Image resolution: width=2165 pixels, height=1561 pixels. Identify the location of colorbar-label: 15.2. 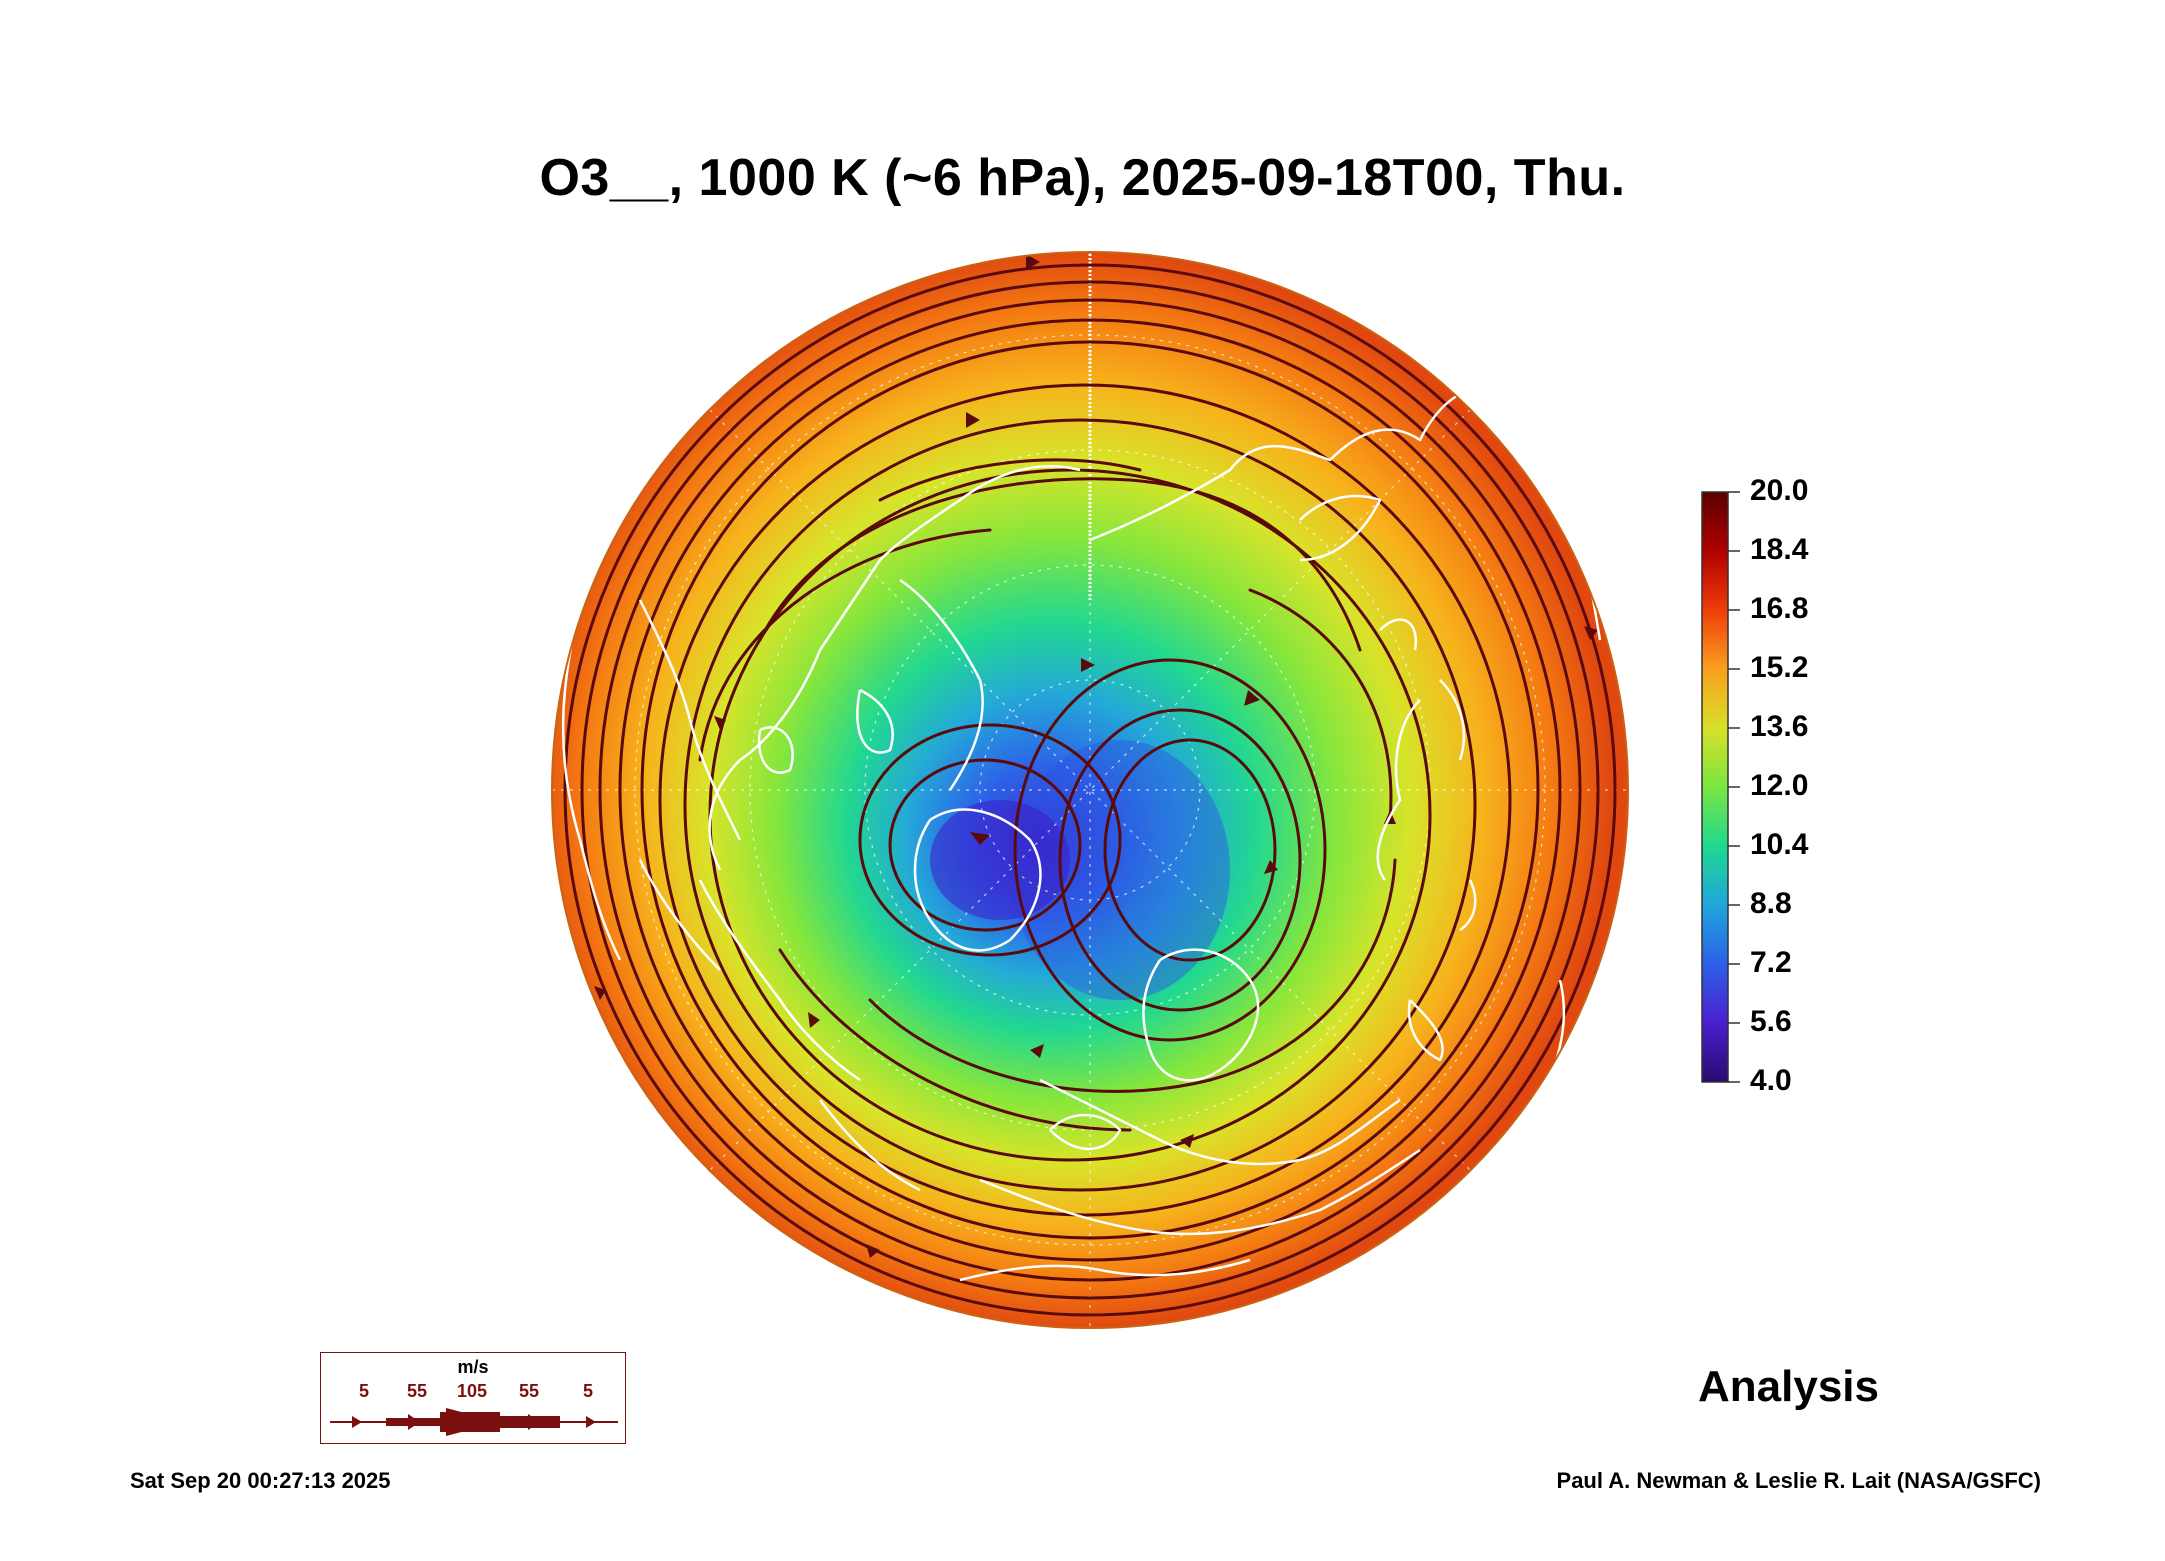
(1779, 667).